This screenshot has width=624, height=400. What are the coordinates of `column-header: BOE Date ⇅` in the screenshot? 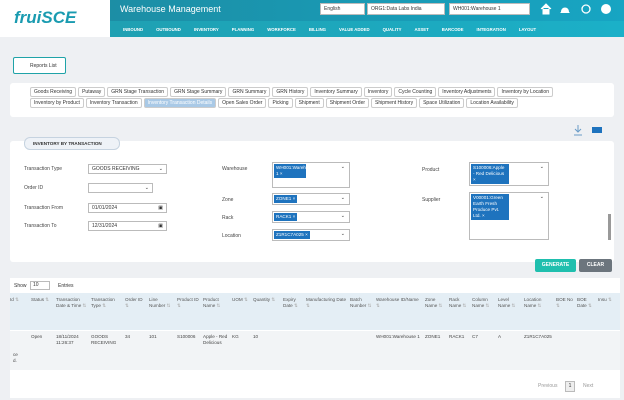 It's located at (586, 303).